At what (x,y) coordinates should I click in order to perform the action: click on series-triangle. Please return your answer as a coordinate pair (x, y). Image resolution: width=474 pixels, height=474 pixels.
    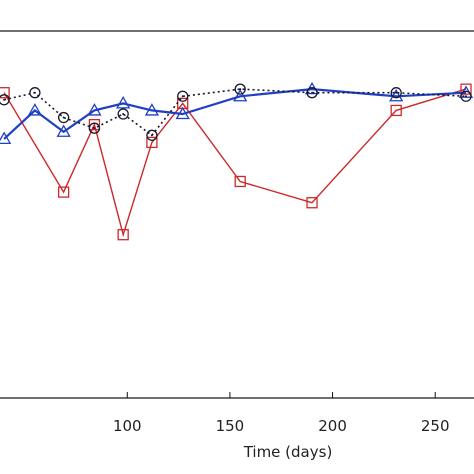
    Looking at the image, I should click on (237, 113).